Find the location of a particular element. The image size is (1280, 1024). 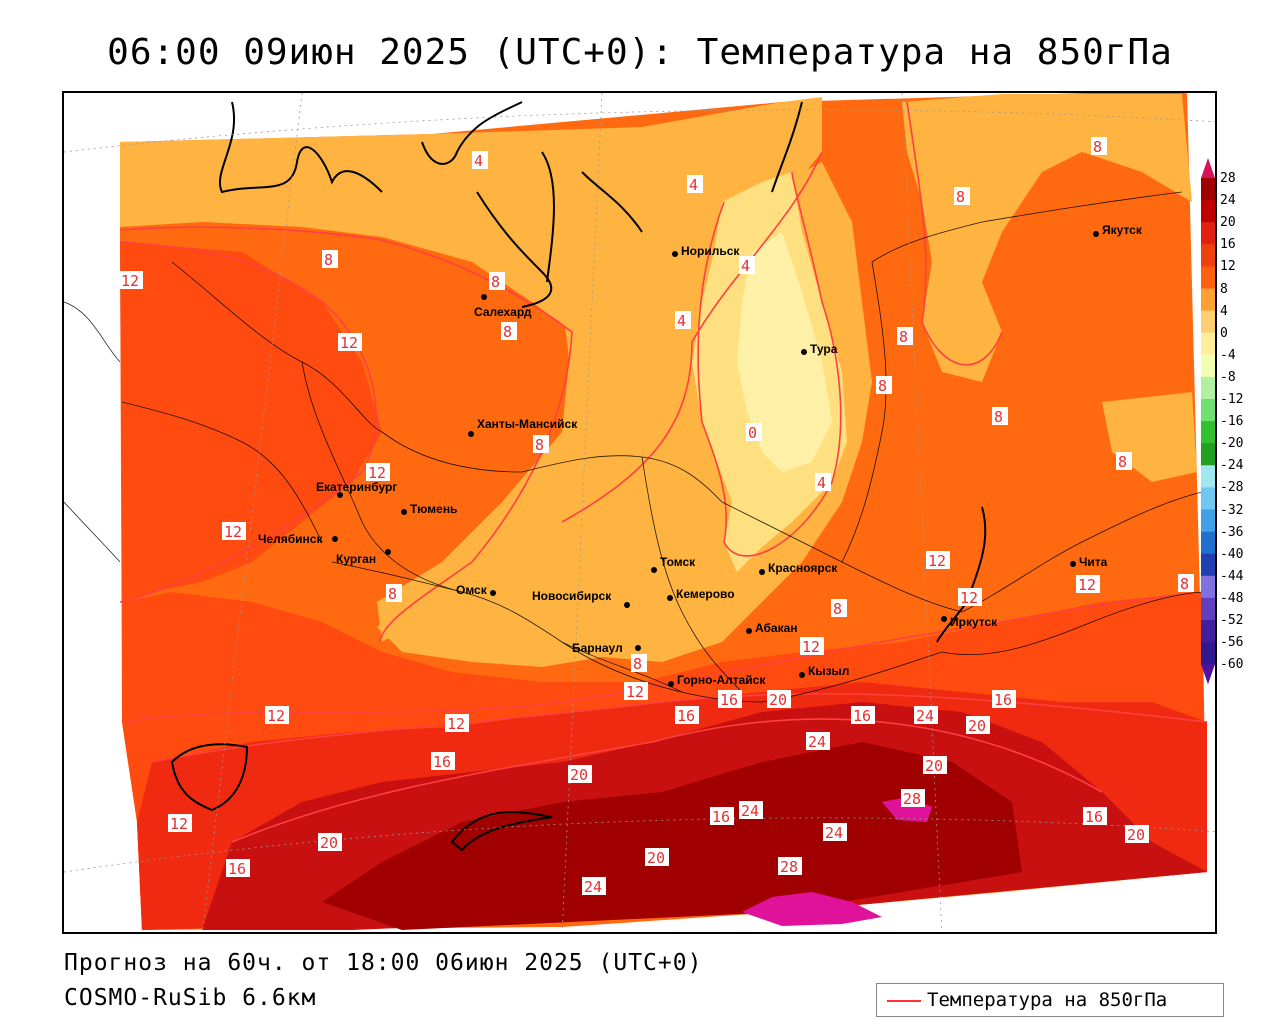

scale-tick-label: -40 is located at coordinates (1232, 554).